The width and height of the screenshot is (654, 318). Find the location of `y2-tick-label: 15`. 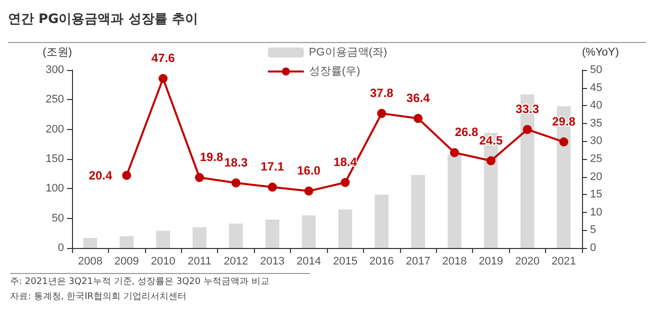

y2-tick-label: 15 is located at coordinates (596, 194).